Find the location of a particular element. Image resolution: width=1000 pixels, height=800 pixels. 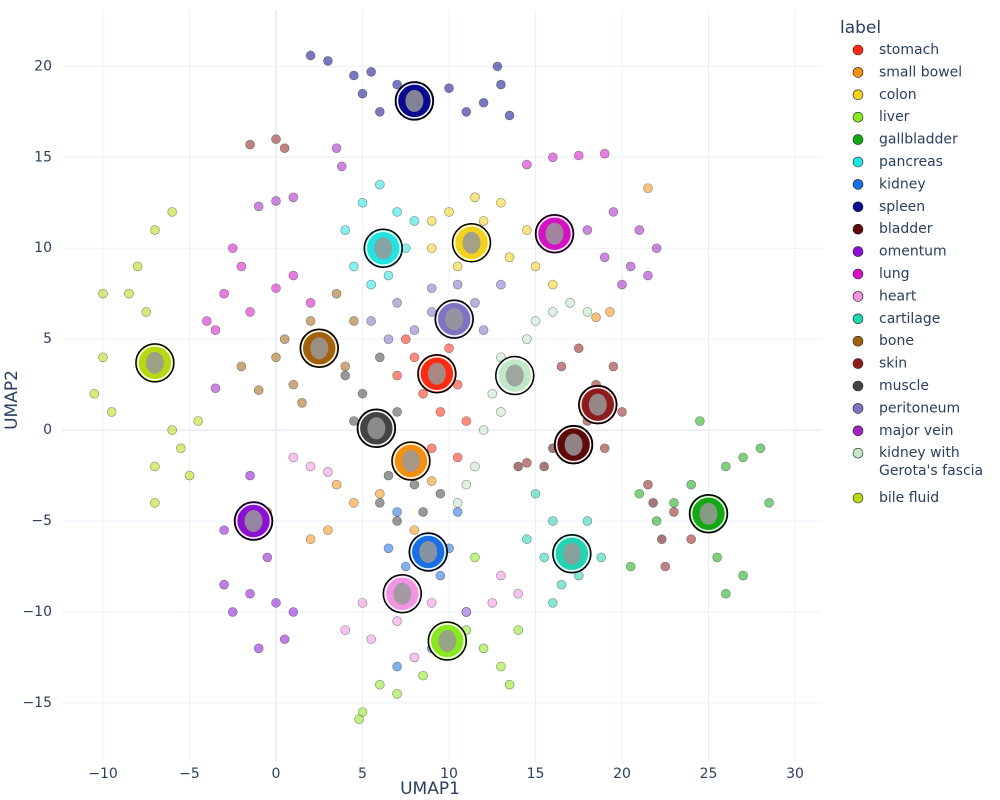

legend-label: skin is located at coordinates (893, 364).